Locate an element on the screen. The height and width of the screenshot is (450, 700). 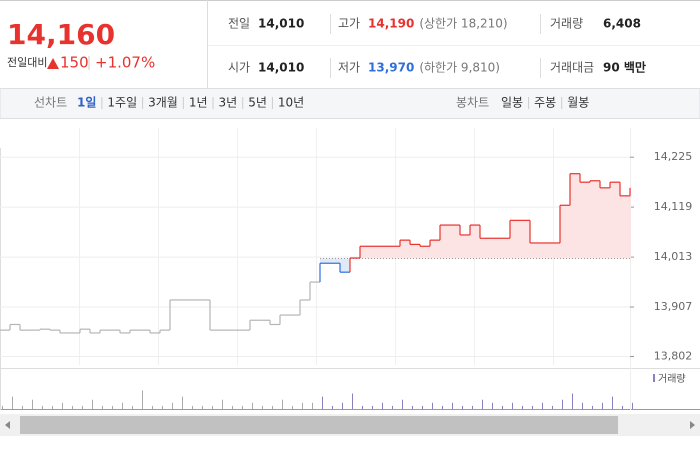
up-arrow is located at coordinates (53, 63).